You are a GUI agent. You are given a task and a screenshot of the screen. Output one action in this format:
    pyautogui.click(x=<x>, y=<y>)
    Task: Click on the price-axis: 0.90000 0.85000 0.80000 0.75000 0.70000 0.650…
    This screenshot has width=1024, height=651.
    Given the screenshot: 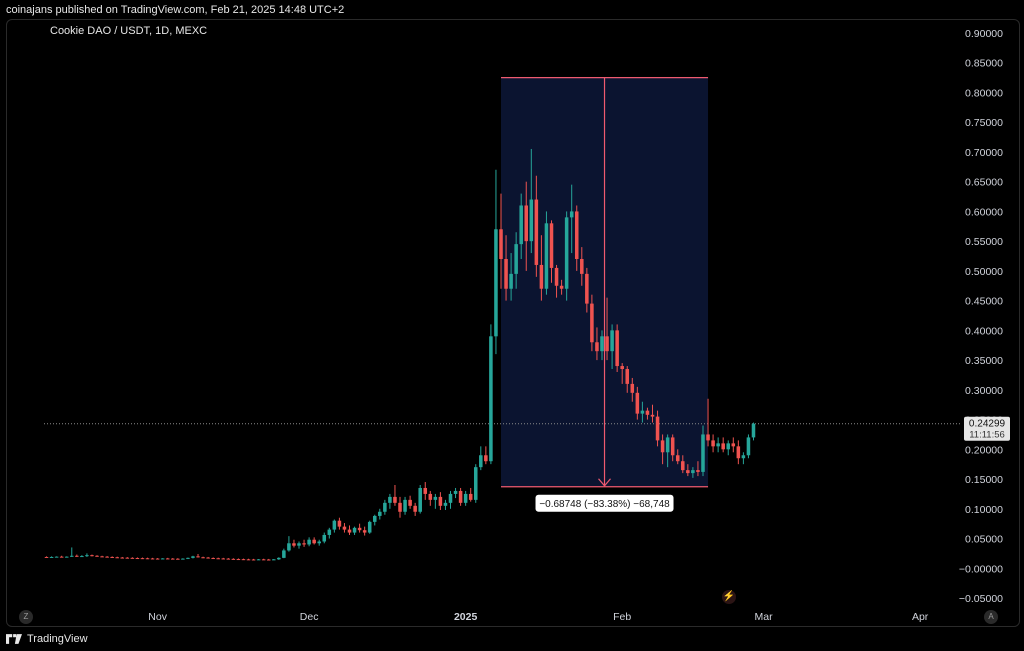 What is the action you would take?
    pyautogui.click(x=981, y=316)
    